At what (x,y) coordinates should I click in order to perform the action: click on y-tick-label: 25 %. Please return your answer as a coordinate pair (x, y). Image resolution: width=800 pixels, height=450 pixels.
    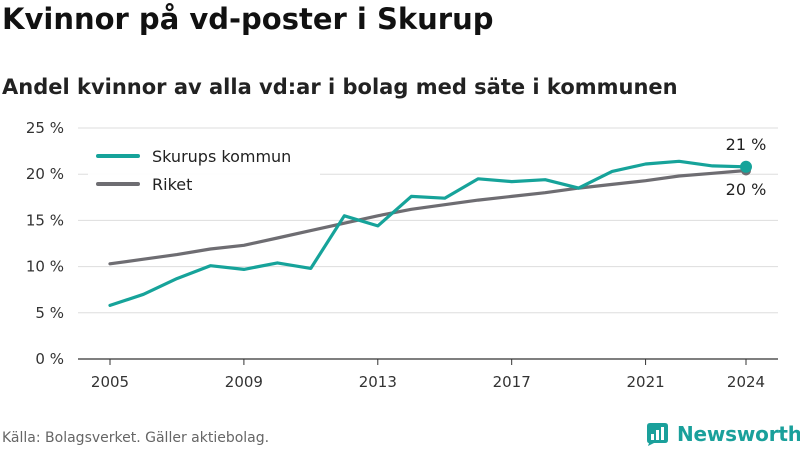
    Looking at the image, I should click on (45, 128).